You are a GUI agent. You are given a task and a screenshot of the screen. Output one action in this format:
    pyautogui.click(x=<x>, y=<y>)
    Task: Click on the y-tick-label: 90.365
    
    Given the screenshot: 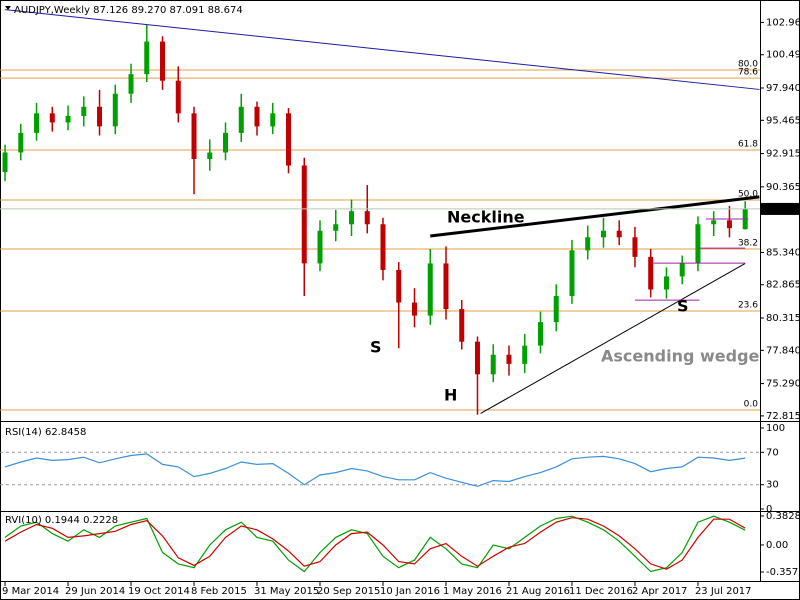 What is the action you would take?
    pyautogui.click(x=783, y=187)
    